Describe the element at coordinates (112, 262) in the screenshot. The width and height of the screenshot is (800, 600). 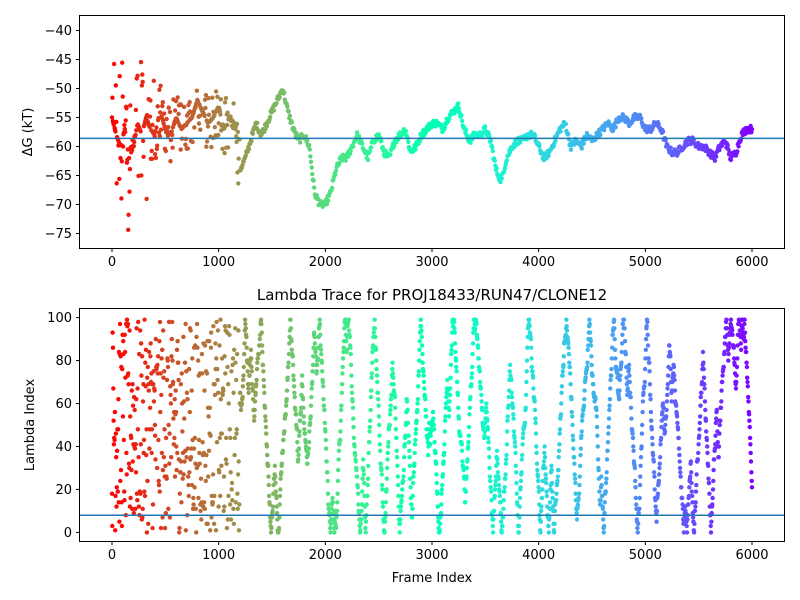
I see `x-tick-label: 0` at that location.